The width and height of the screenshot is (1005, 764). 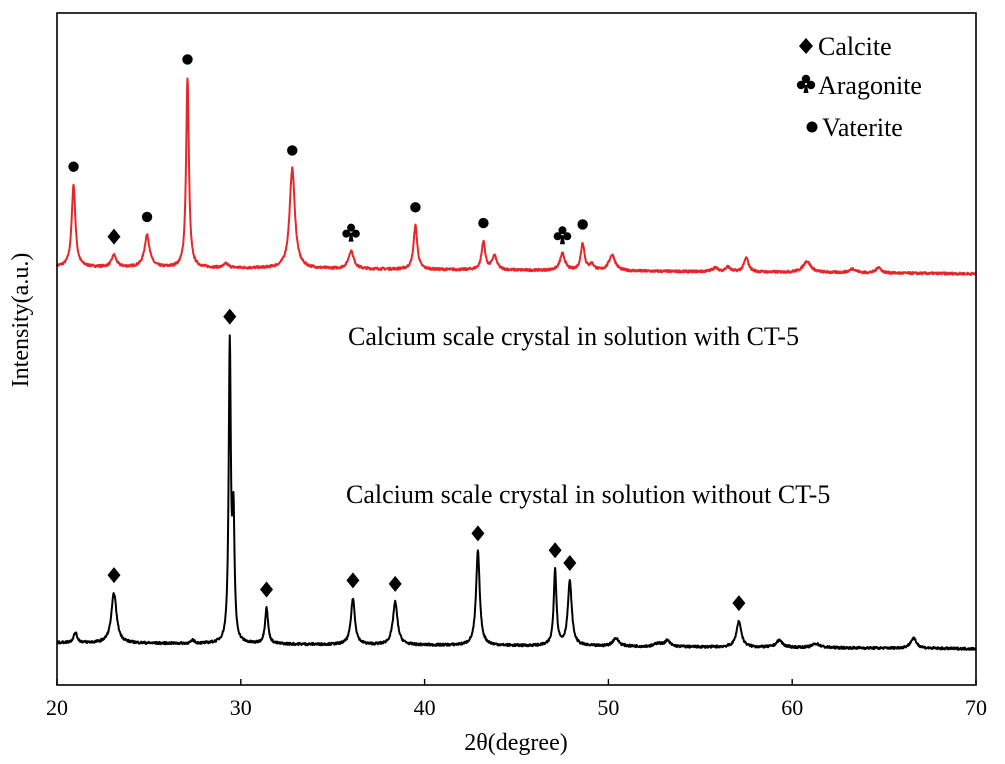 I want to click on y-axis-title: Intensity(a.u.), so click(x=21, y=320).